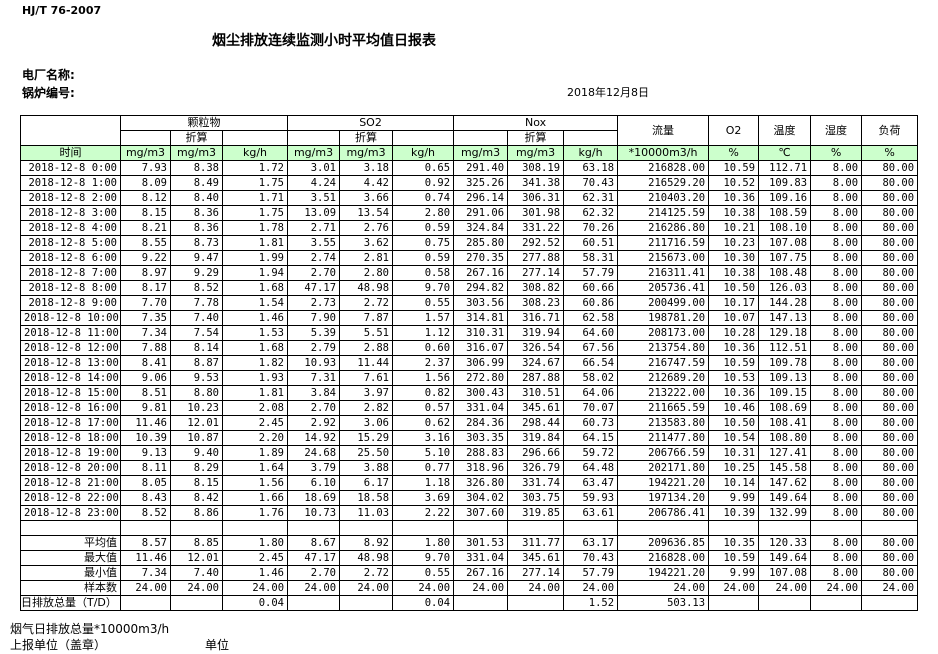 Image resolution: width=938 pixels, height=654 pixels. I want to click on value-cell: 270.35, so click(481, 258).